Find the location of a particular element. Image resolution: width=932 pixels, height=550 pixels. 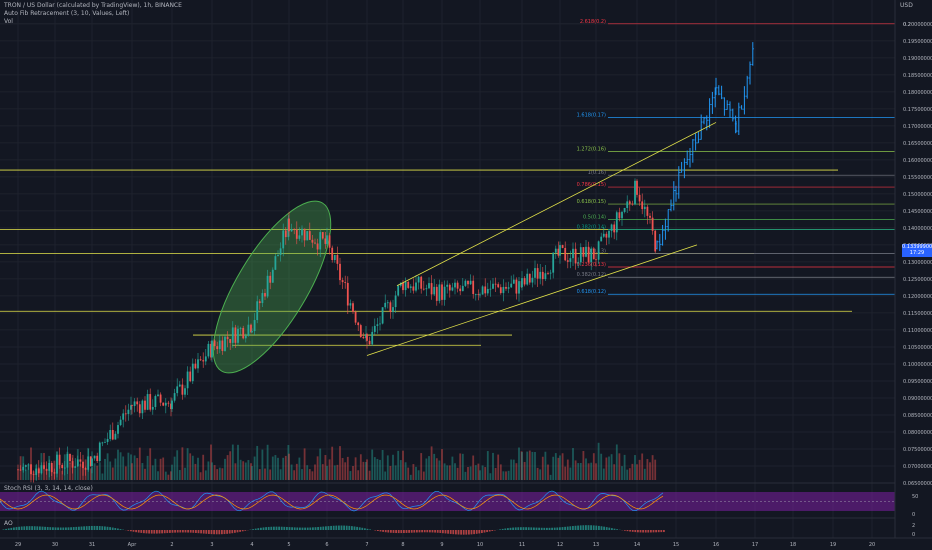

time-tick-label: 20 is located at coordinates (872, 545).